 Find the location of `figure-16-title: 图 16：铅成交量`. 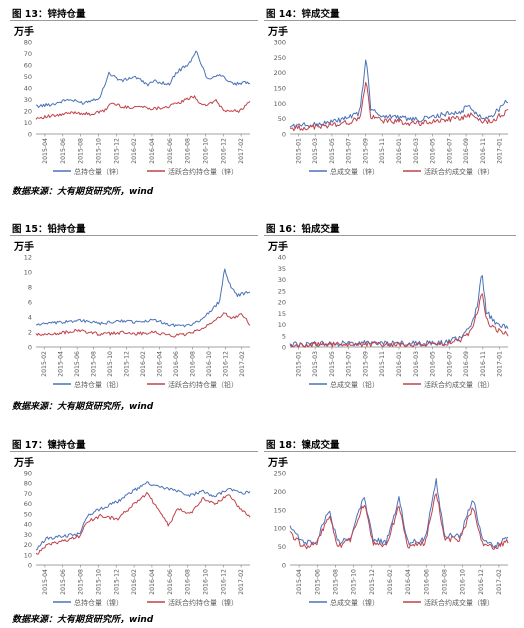

figure-16-title: 图 16：铅成交量 is located at coordinates (303, 229).